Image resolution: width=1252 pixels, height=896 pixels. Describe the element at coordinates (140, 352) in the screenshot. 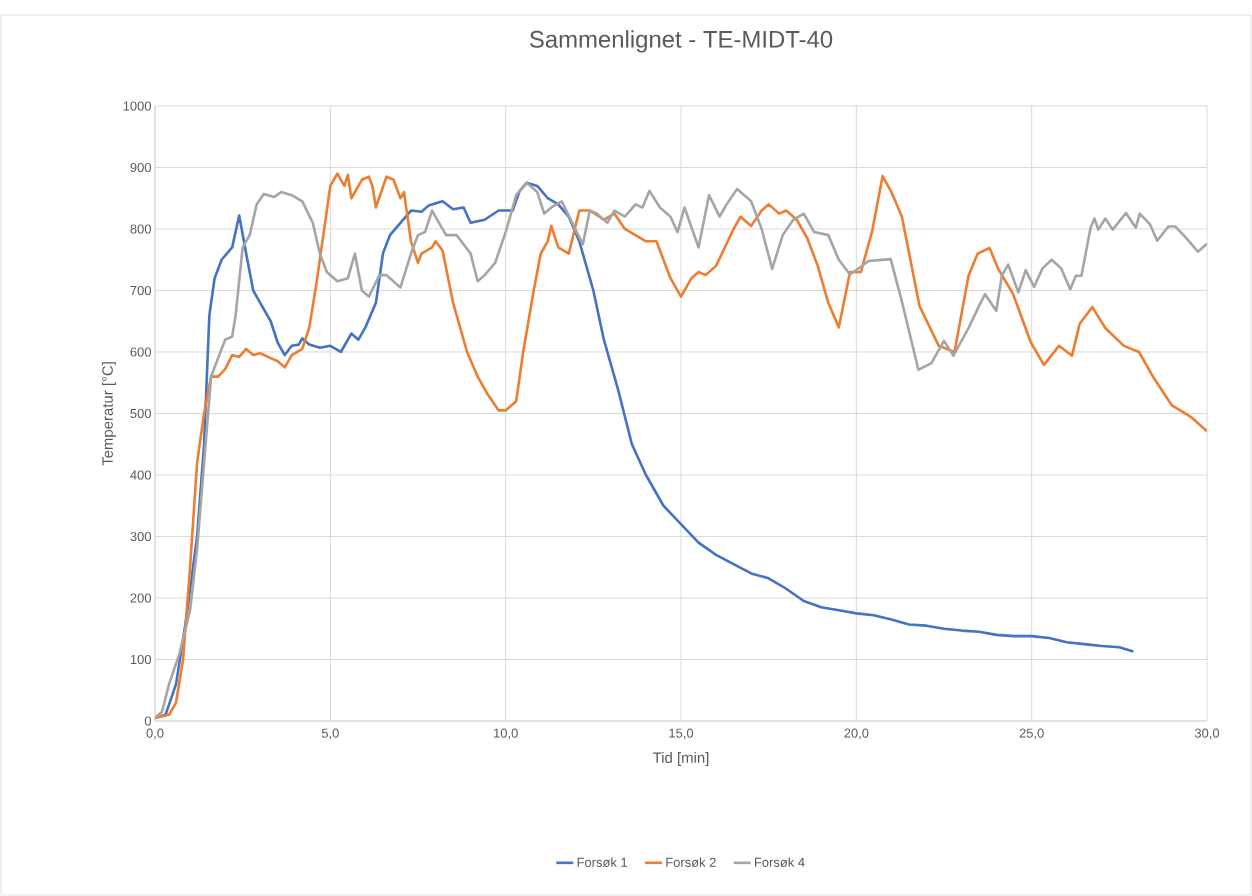

I see `y-tick-label: 600` at that location.